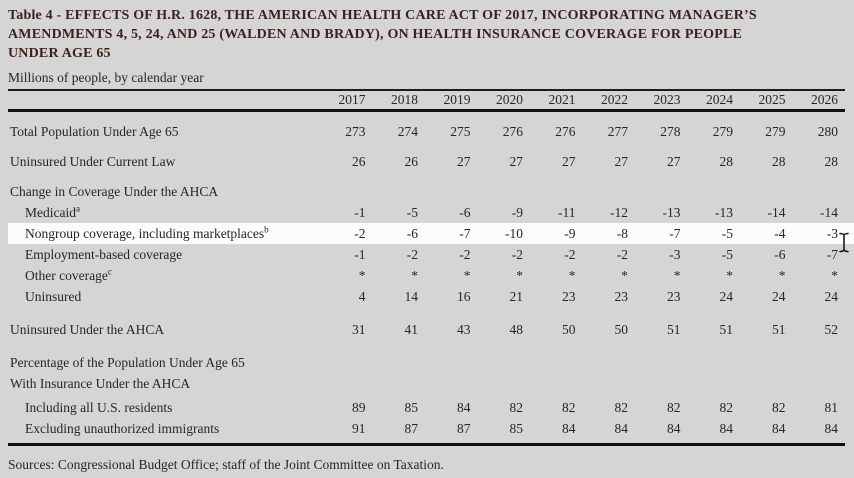 The width and height of the screenshot is (854, 478). I want to click on value-cell: 276, so click(565, 131).